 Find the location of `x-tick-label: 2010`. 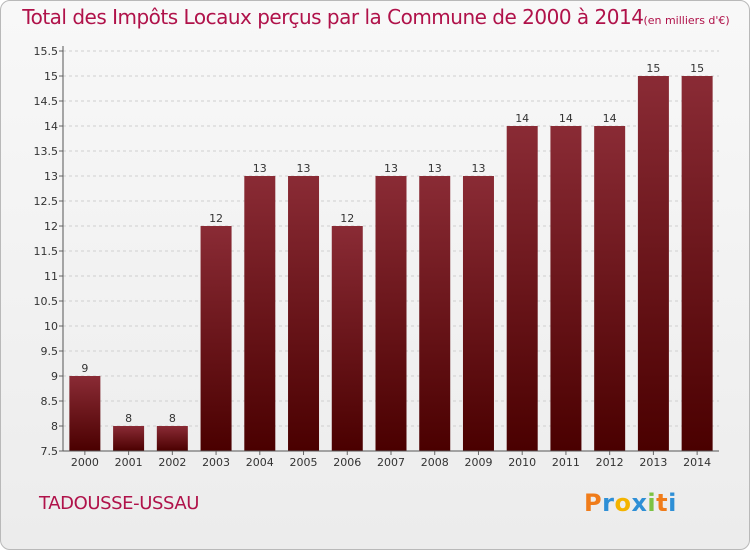

x-tick-label: 2010 is located at coordinates (522, 462).